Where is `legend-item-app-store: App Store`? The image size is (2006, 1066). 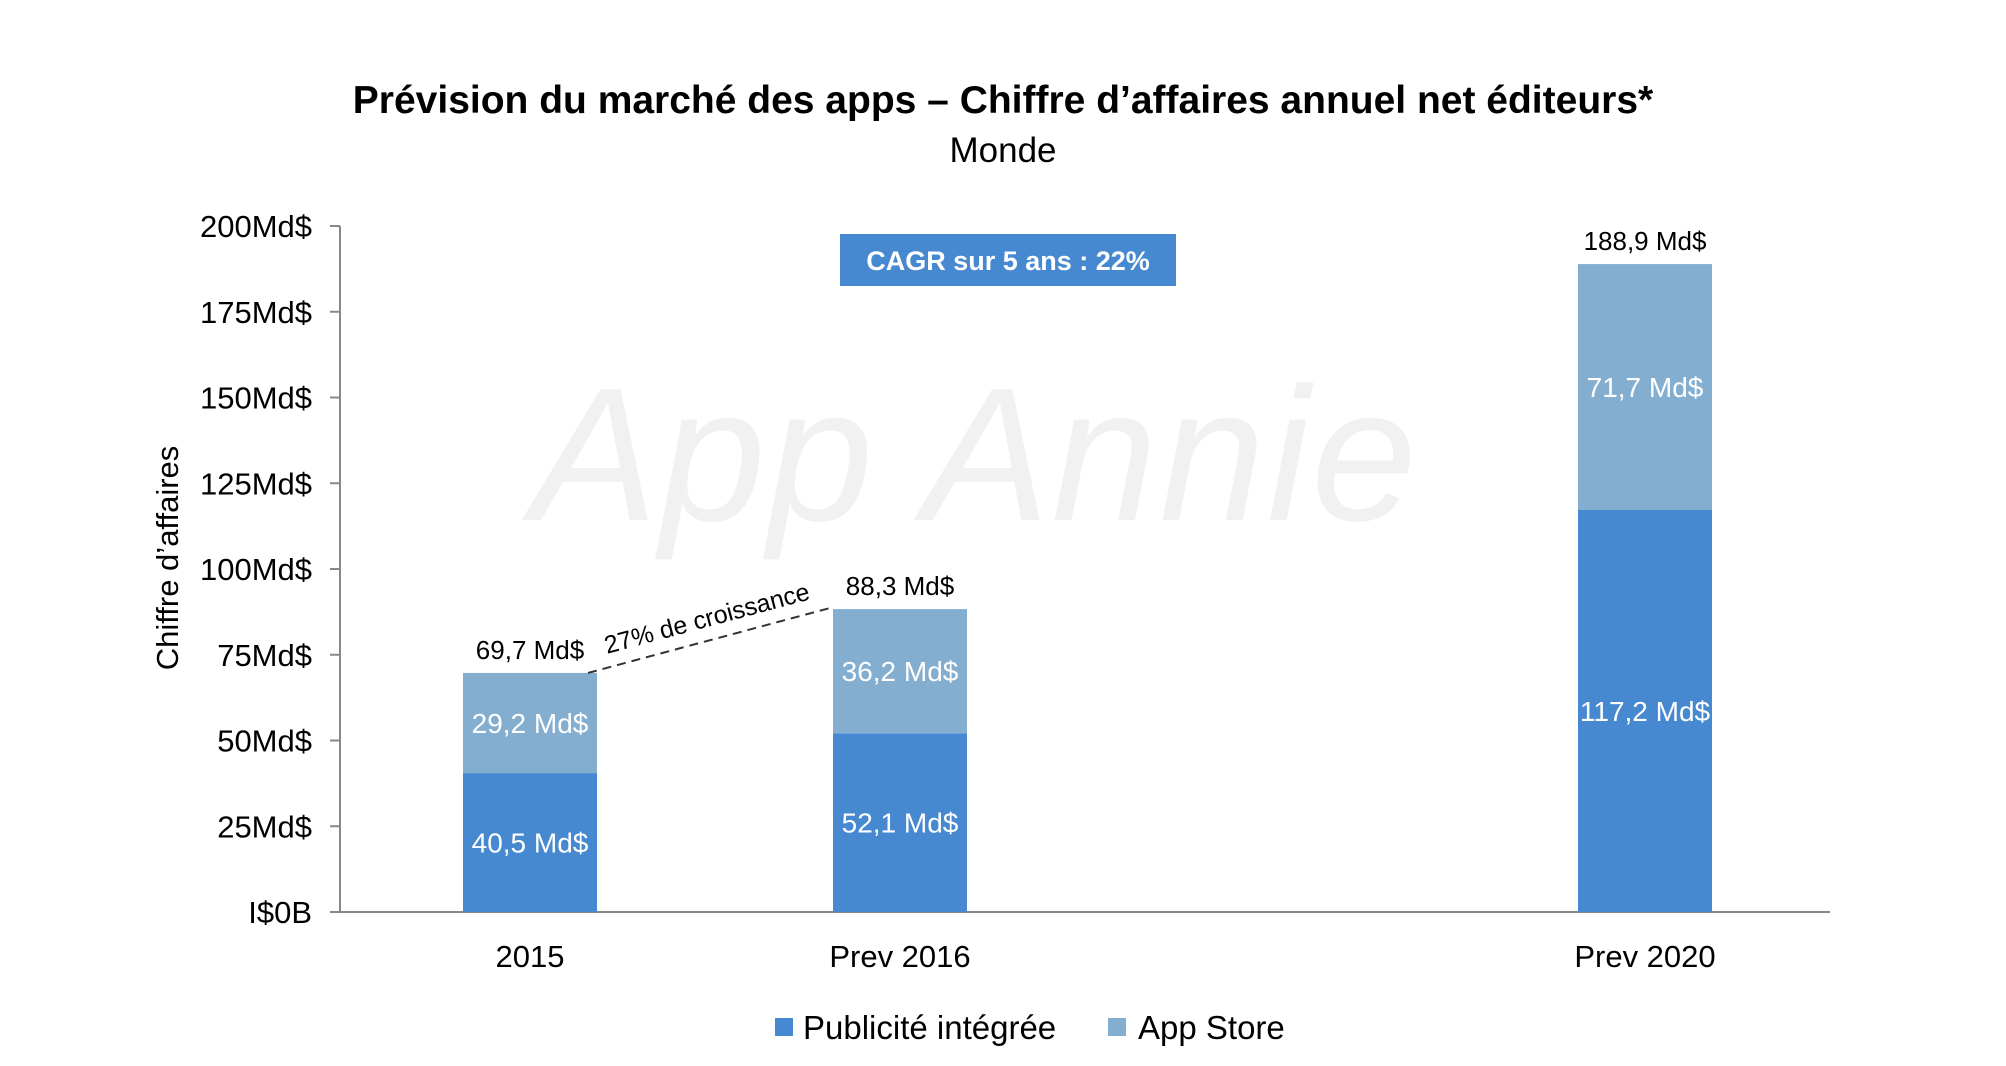
legend-item-app-store: App Store is located at coordinates (1196, 1027).